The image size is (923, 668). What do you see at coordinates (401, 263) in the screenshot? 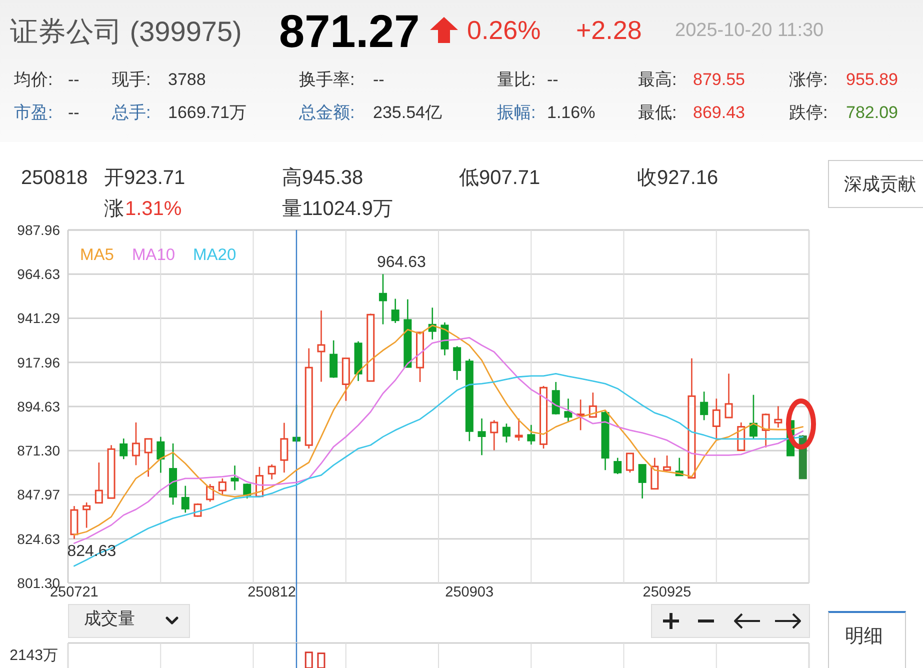
I see `annotation: 964.63` at bounding box center [401, 263].